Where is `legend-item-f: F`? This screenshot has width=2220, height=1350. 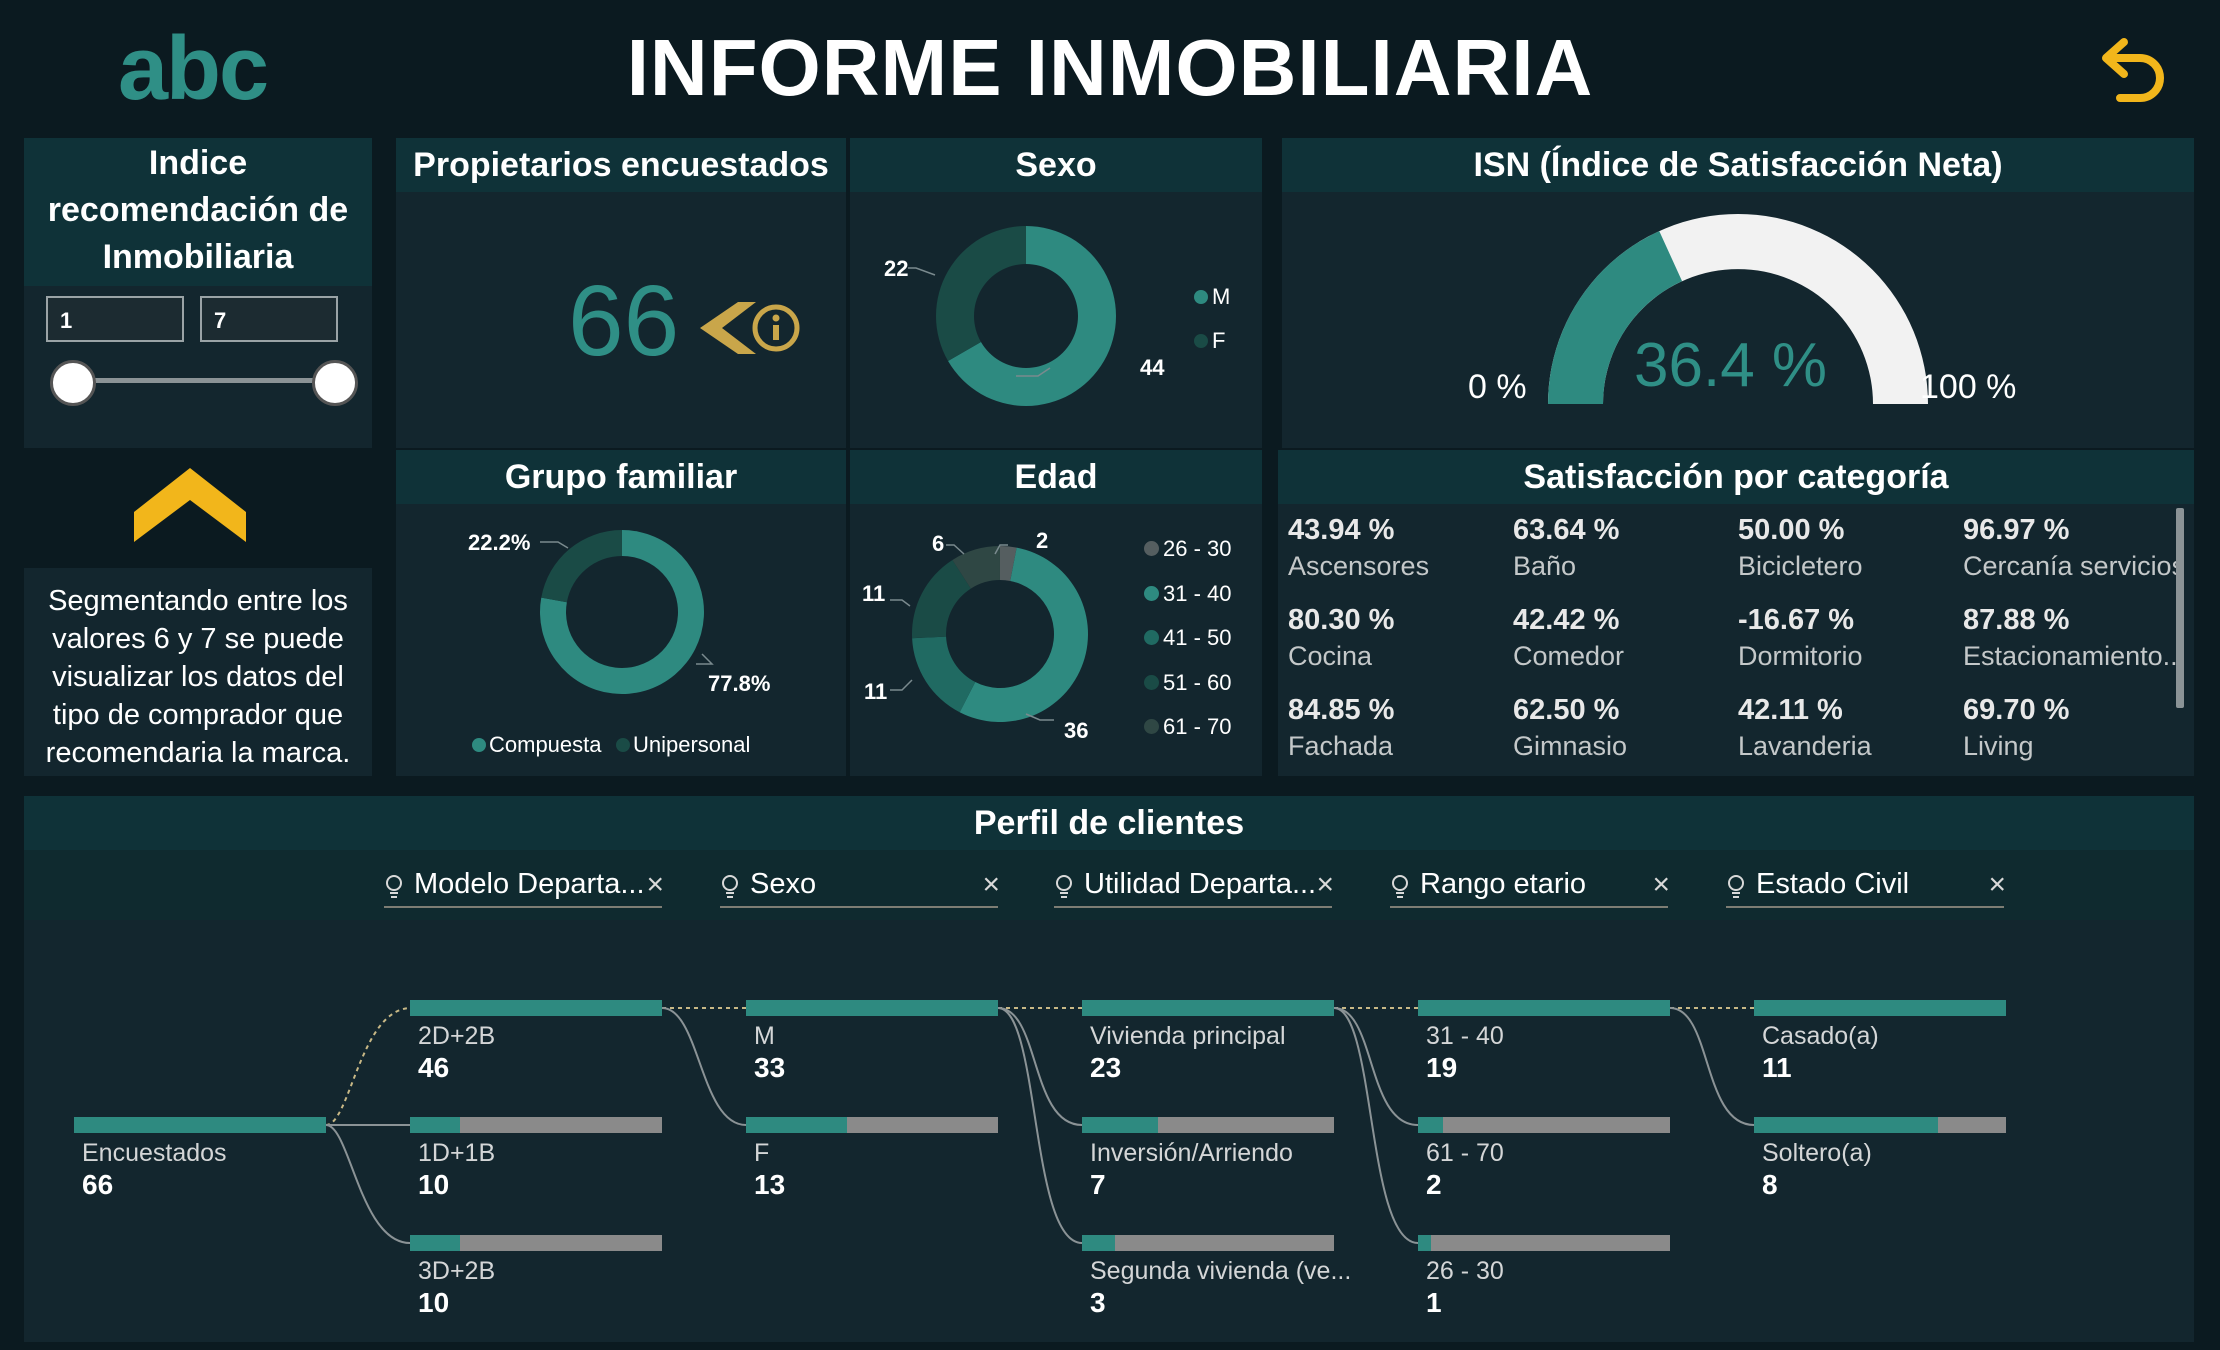 legend-item-f: F is located at coordinates (1212, 350).